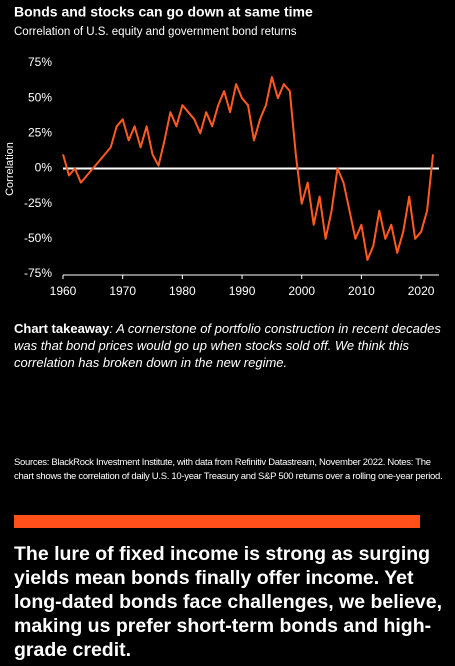  What do you see at coordinates (242, 291) in the screenshot?
I see `x-tick-label: 1990` at bounding box center [242, 291].